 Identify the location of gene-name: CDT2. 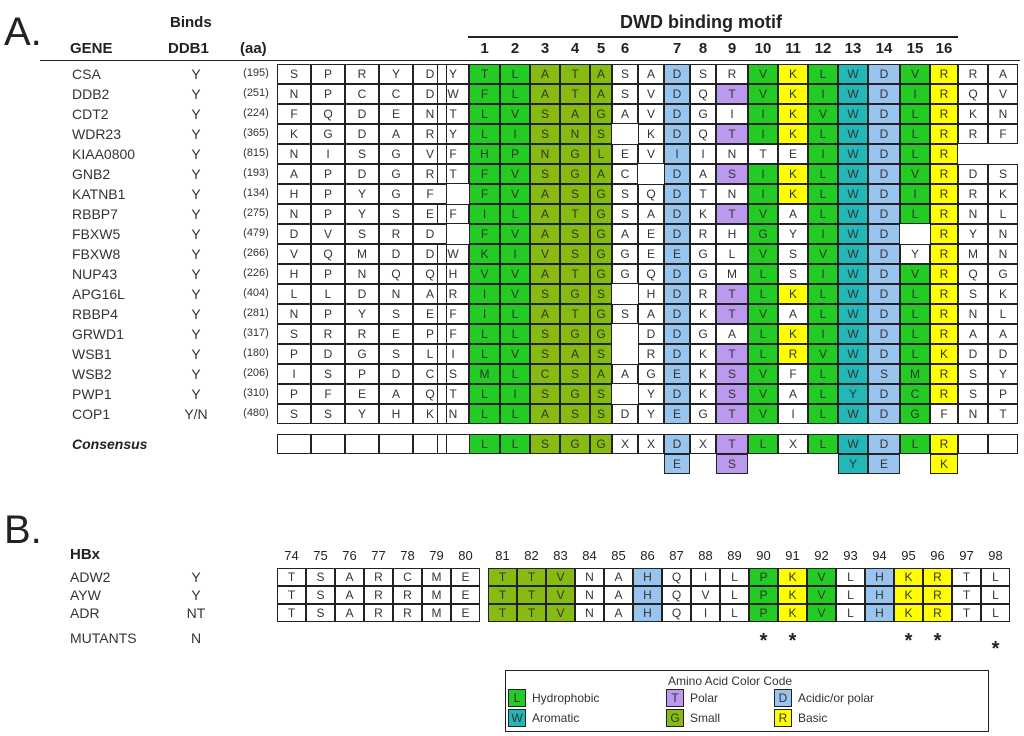
(90, 114).